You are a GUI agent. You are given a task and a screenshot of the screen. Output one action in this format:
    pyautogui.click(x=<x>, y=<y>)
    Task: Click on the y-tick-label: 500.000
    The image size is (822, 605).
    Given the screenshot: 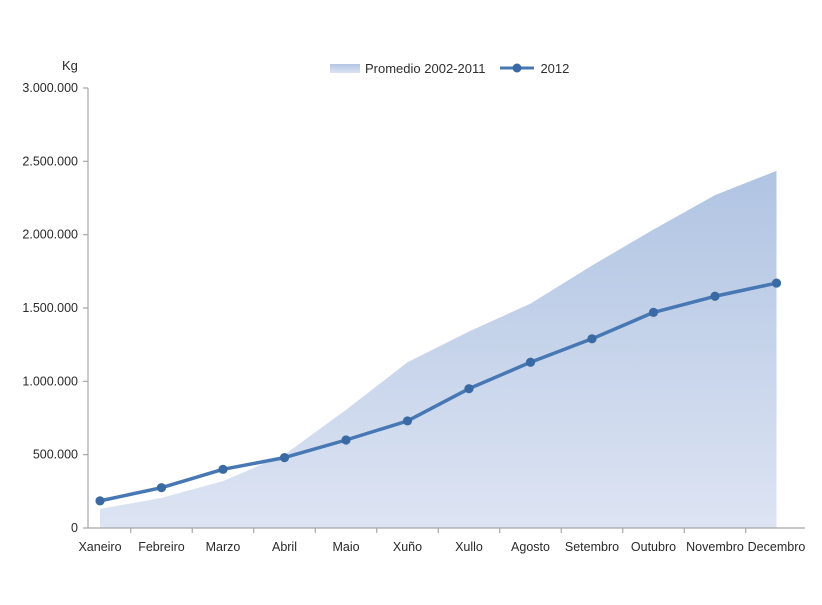 What is the action you would take?
    pyautogui.click(x=55, y=455)
    